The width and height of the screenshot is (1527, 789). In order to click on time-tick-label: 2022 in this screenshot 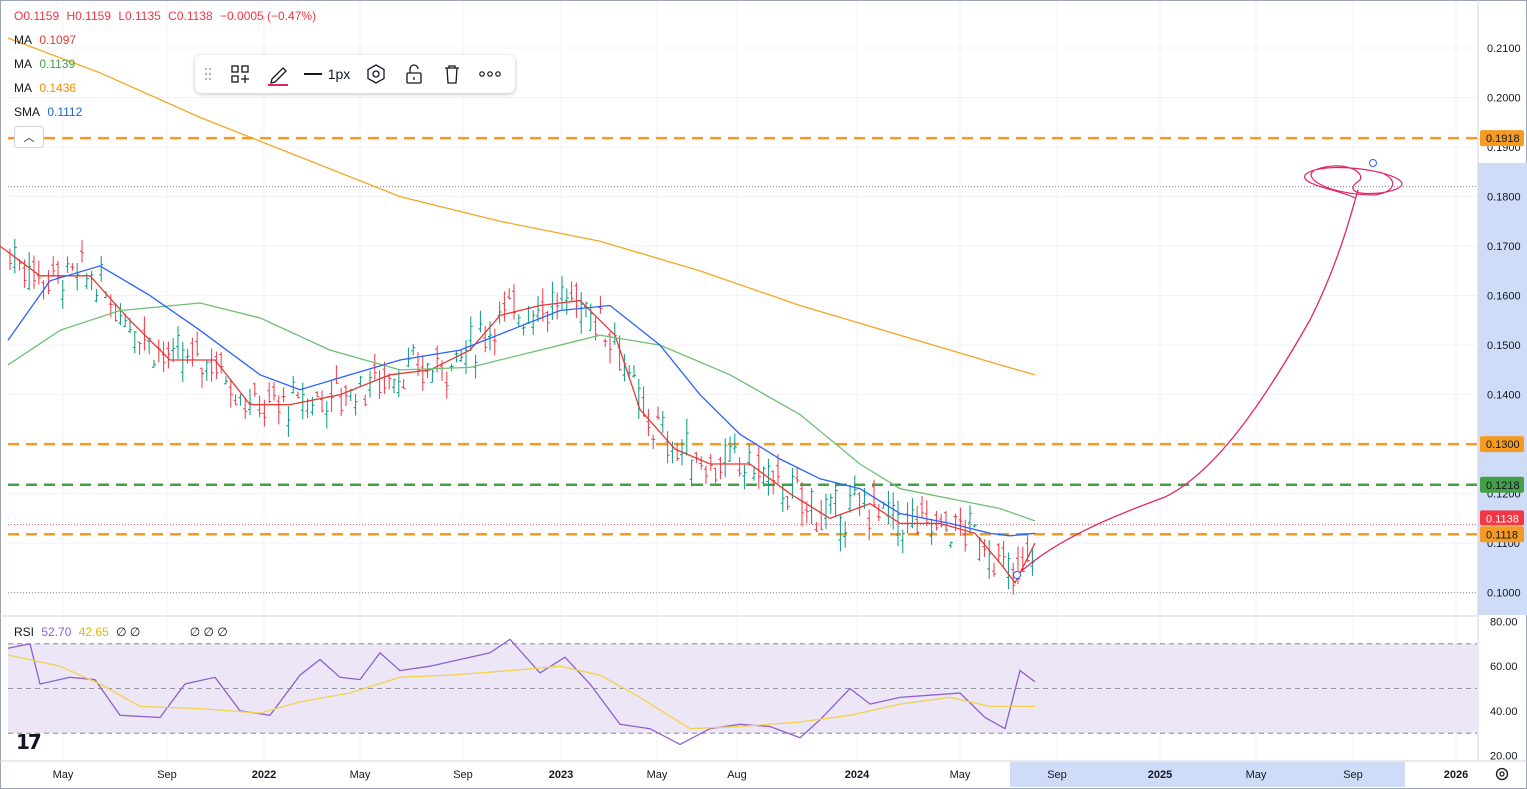, I will do `click(264, 775)`.